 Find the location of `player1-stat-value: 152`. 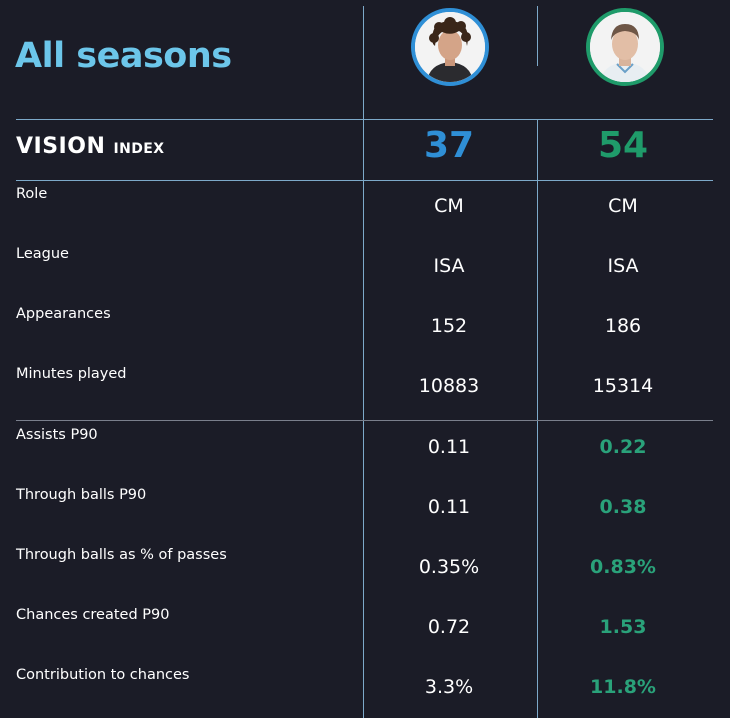

player1-stat-value: 152 is located at coordinates (449, 326).